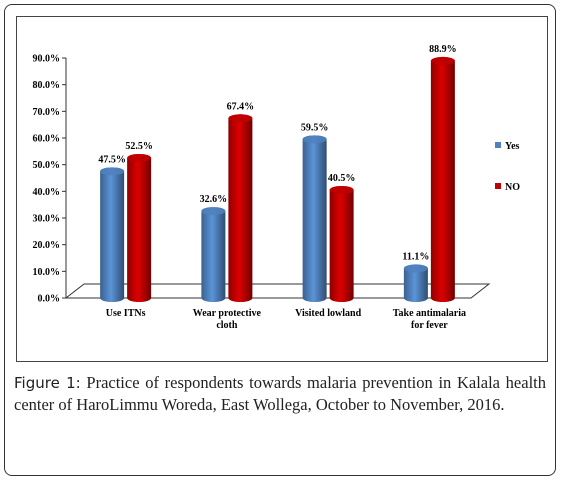  What do you see at coordinates (112, 159) in the screenshot?
I see `value-label: 47.5%` at bounding box center [112, 159].